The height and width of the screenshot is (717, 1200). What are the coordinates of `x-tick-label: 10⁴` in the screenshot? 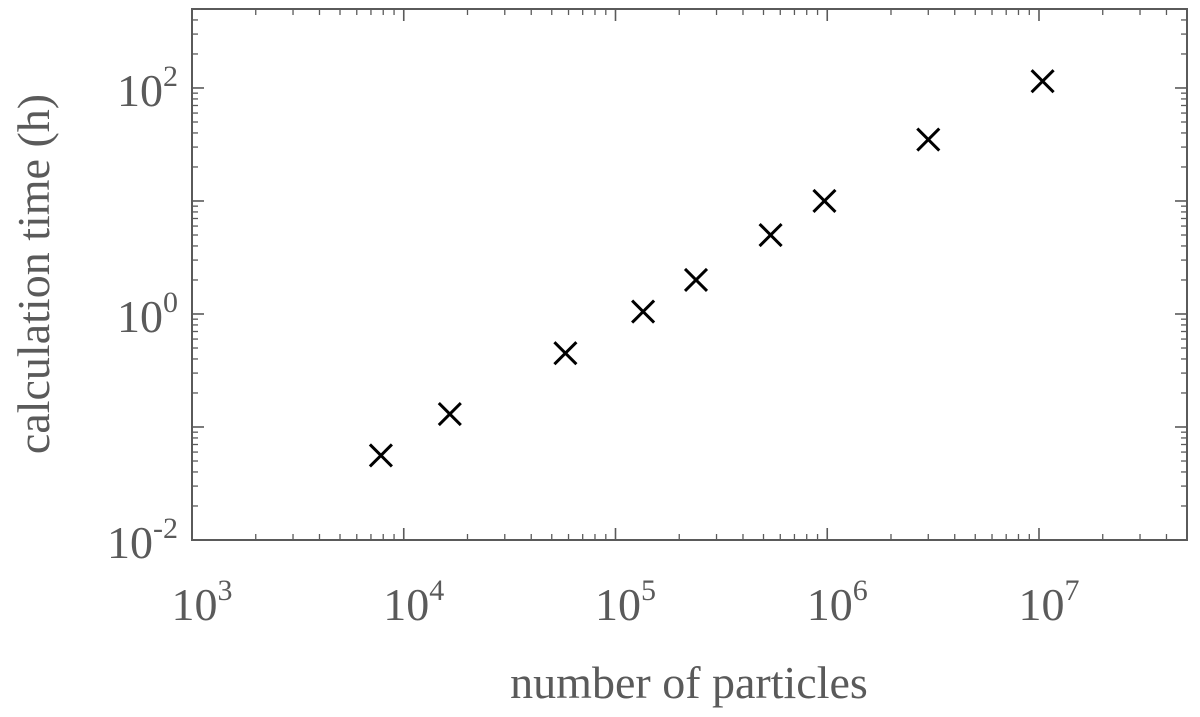 It's located at (413, 602).